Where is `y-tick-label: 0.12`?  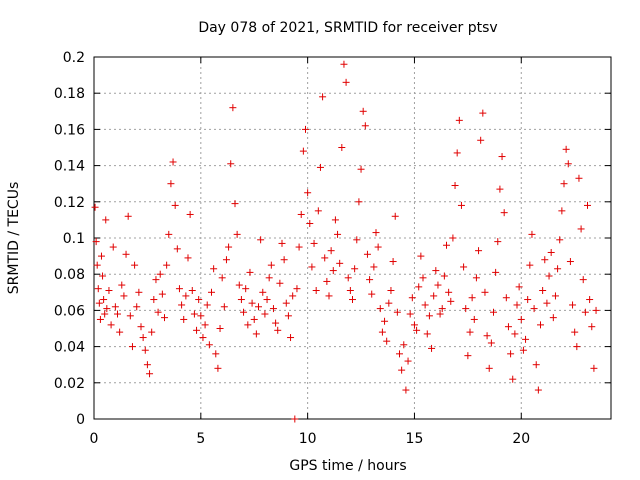 y-tick-label: 0.12 is located at coordinates (69, 203).